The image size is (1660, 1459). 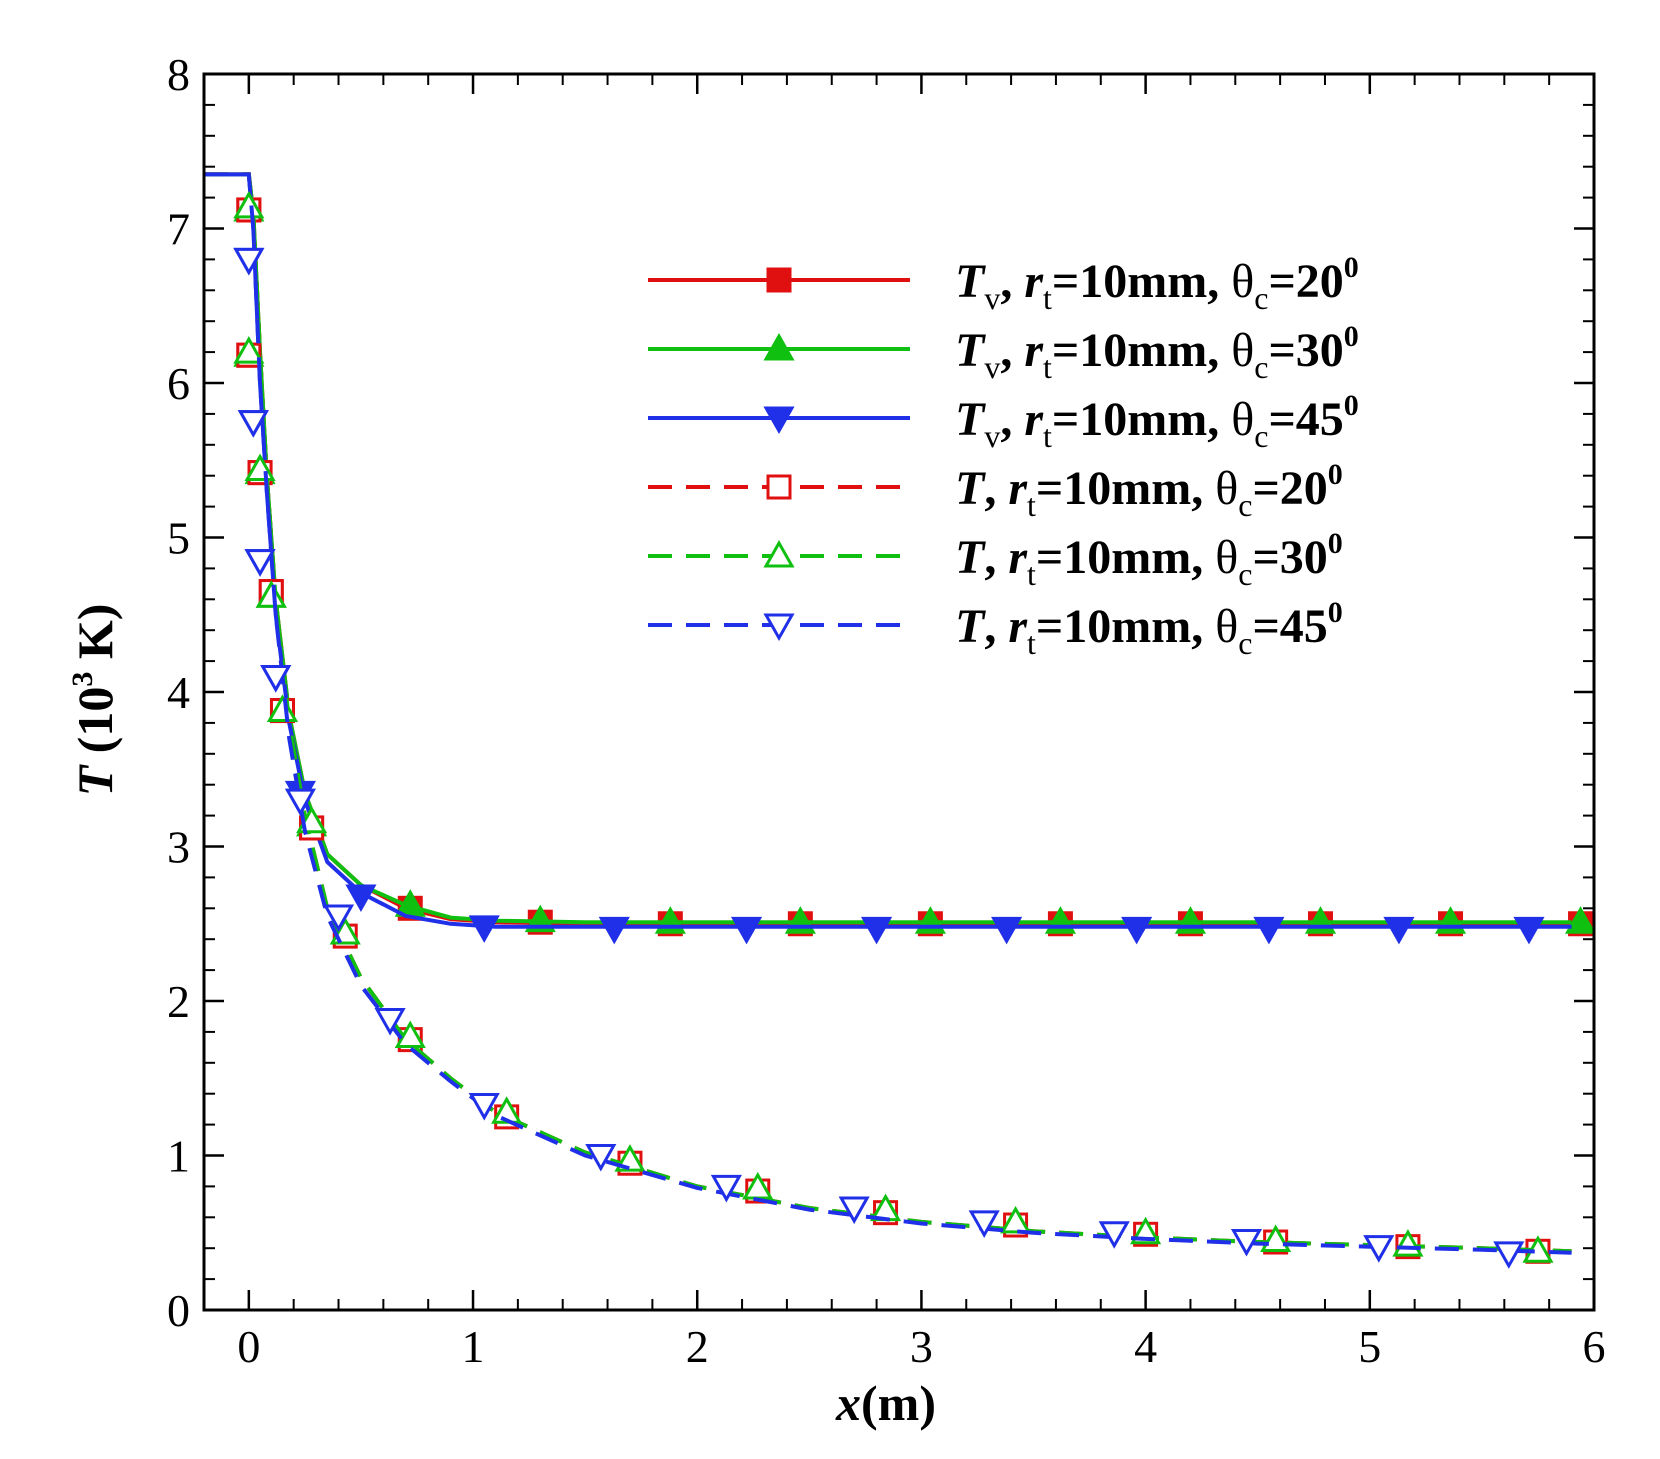 I want to click on legend-label: T, rt=10mm, θc=200, so click(x=1149, y=490).